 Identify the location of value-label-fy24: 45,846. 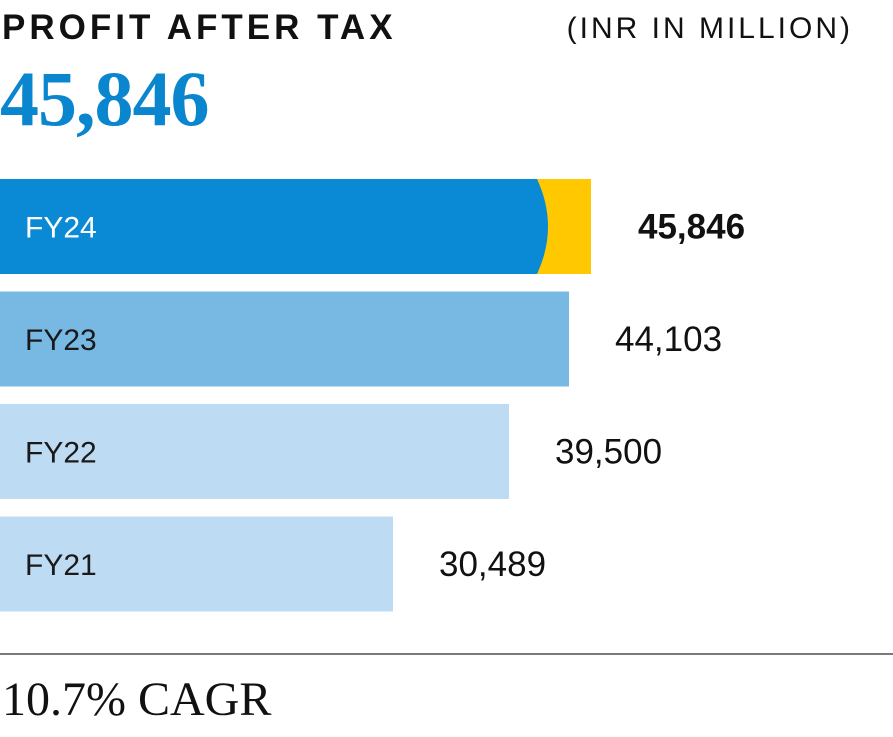
(691, 227).